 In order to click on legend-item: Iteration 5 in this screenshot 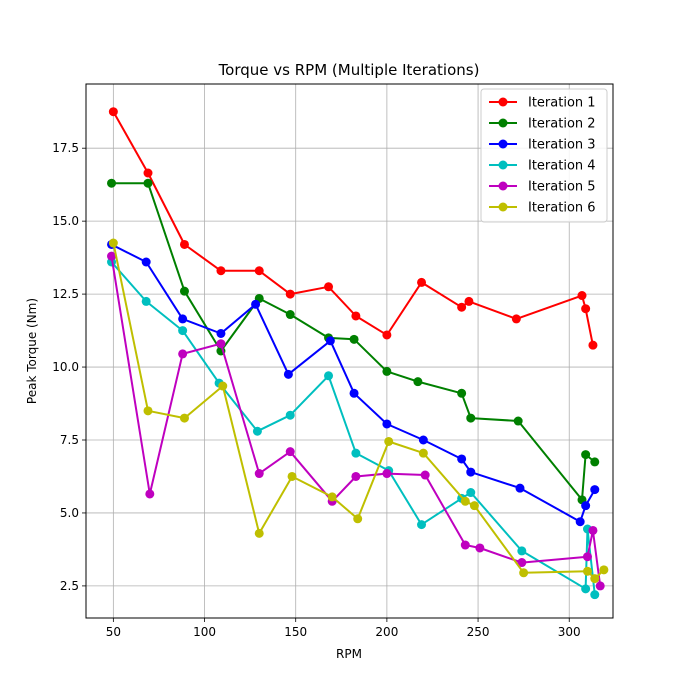, I will do `click(542, 187)`.